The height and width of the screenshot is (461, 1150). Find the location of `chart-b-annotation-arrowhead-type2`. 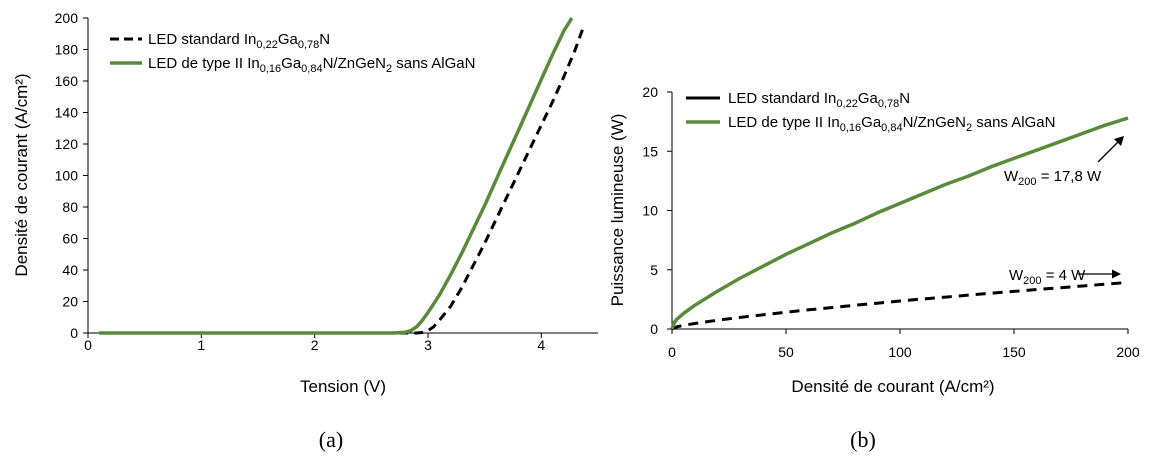

chart-b-annotation-arrowhead-type2 is located at coordinates (1119, 141).